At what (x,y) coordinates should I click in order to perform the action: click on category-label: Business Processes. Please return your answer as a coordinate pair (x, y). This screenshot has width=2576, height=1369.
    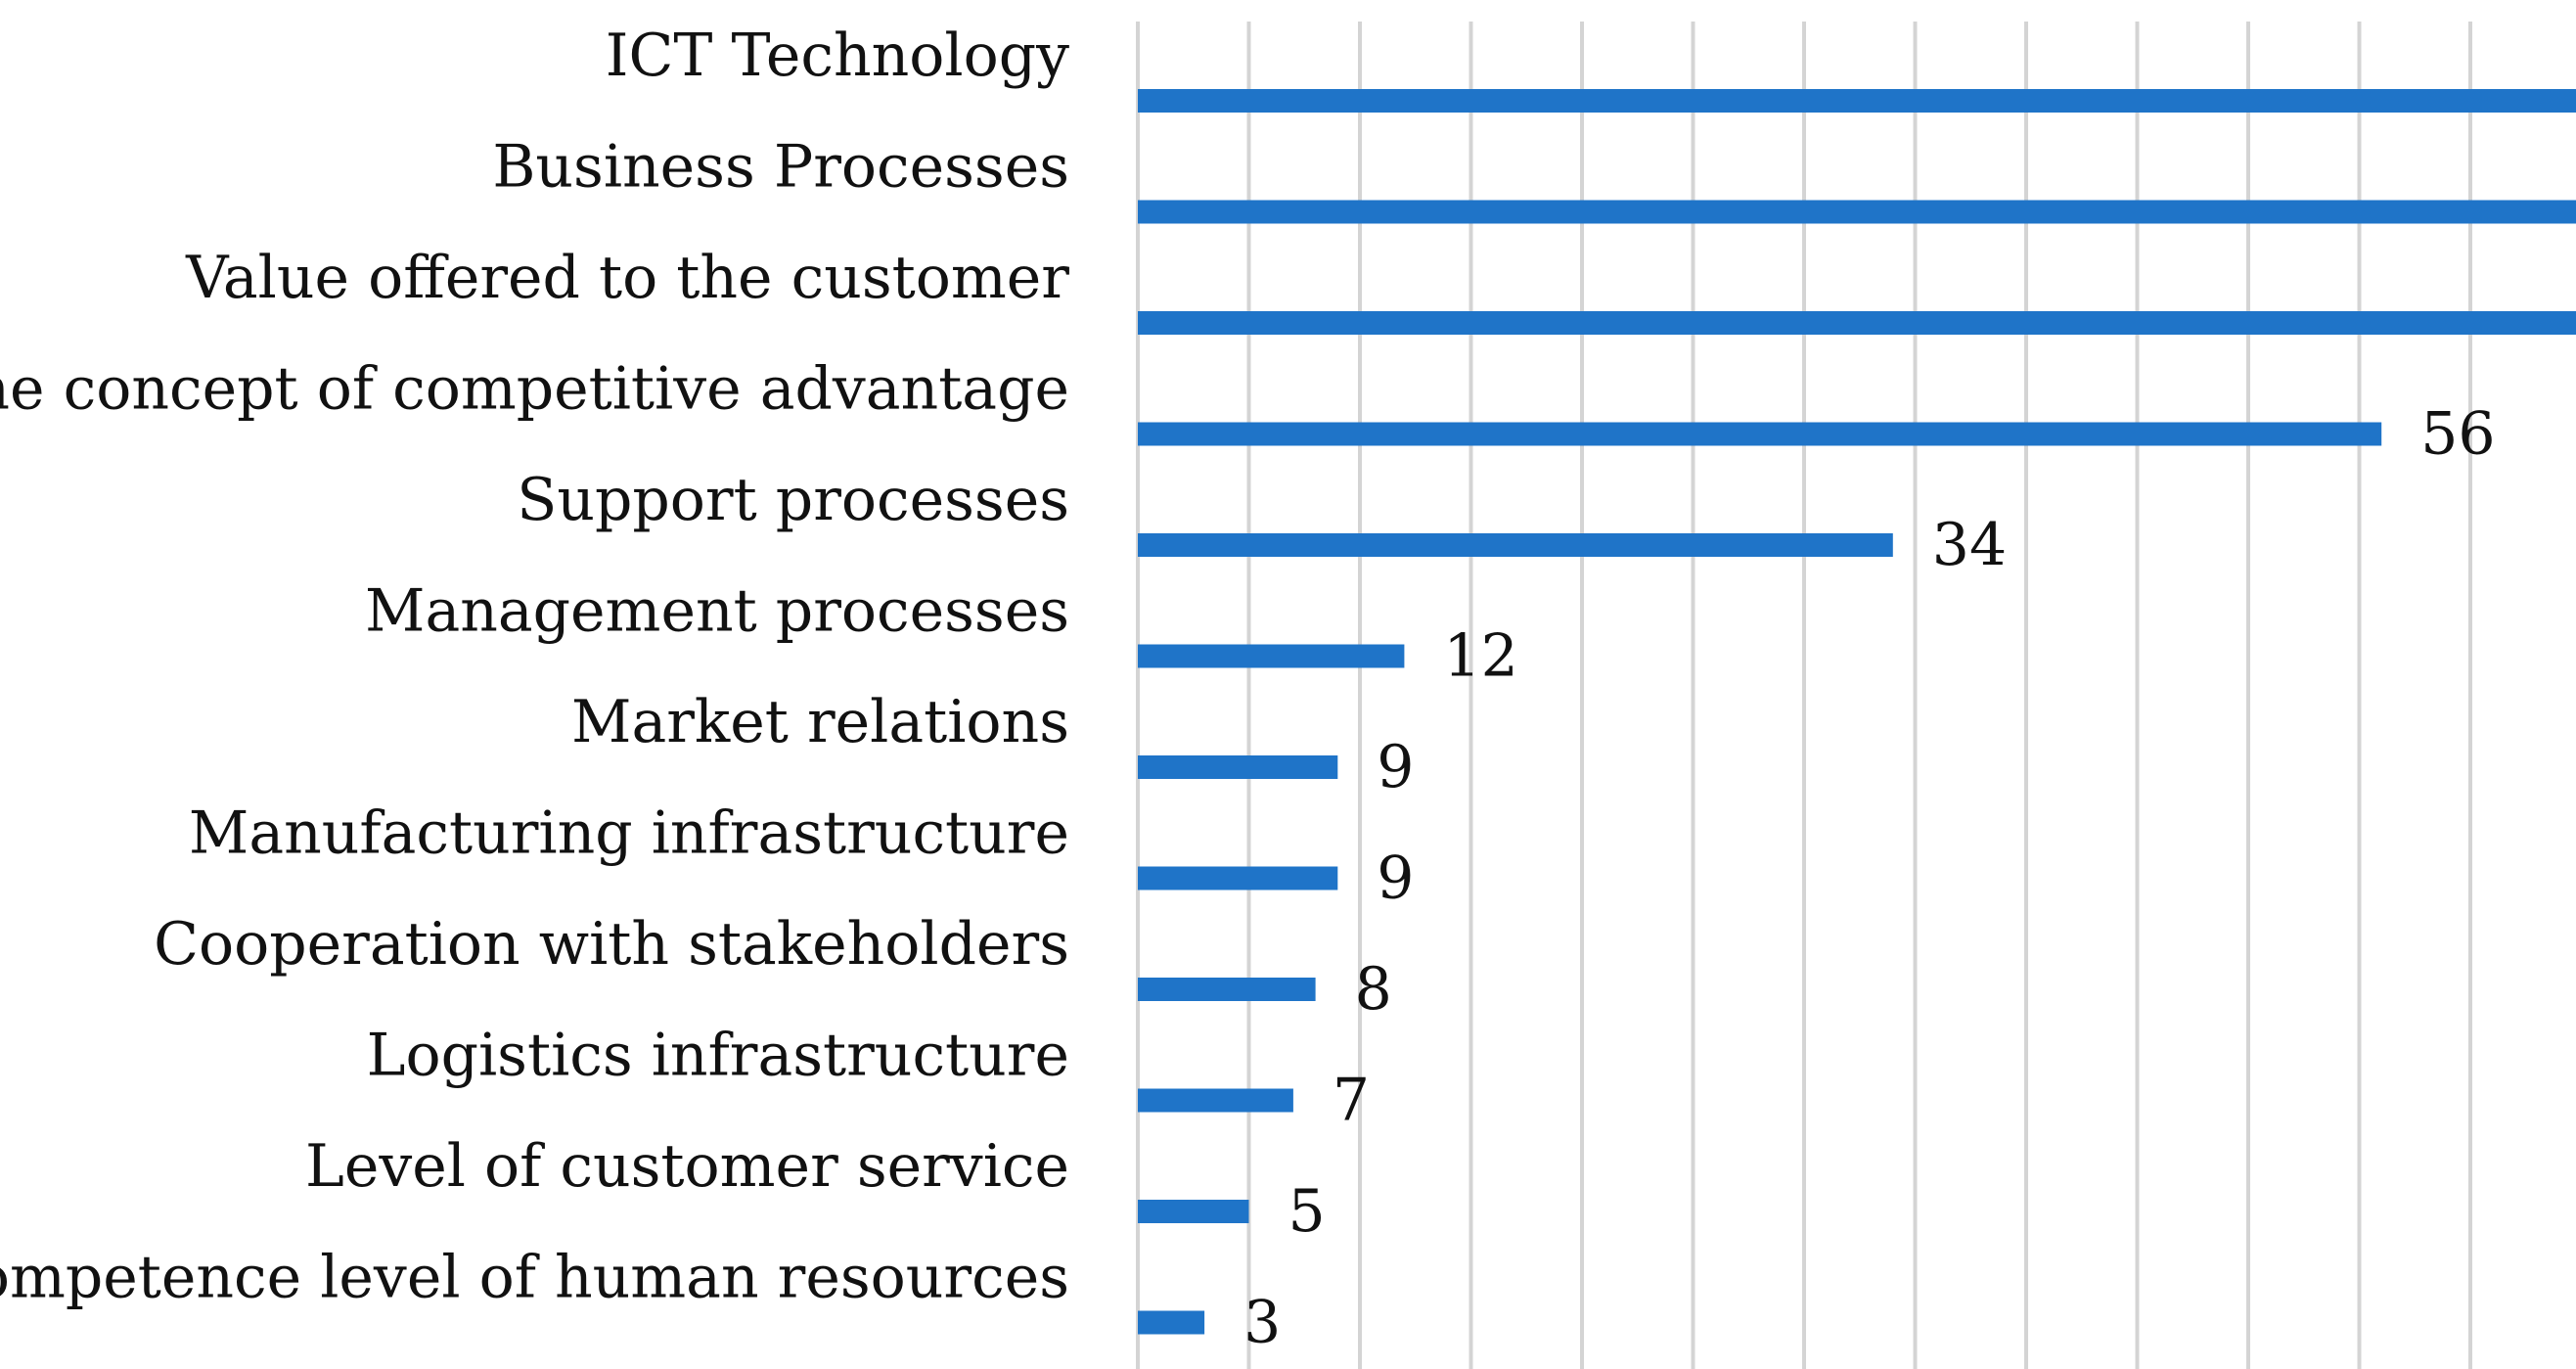
    Looking at the image, I should click on (780, 167).